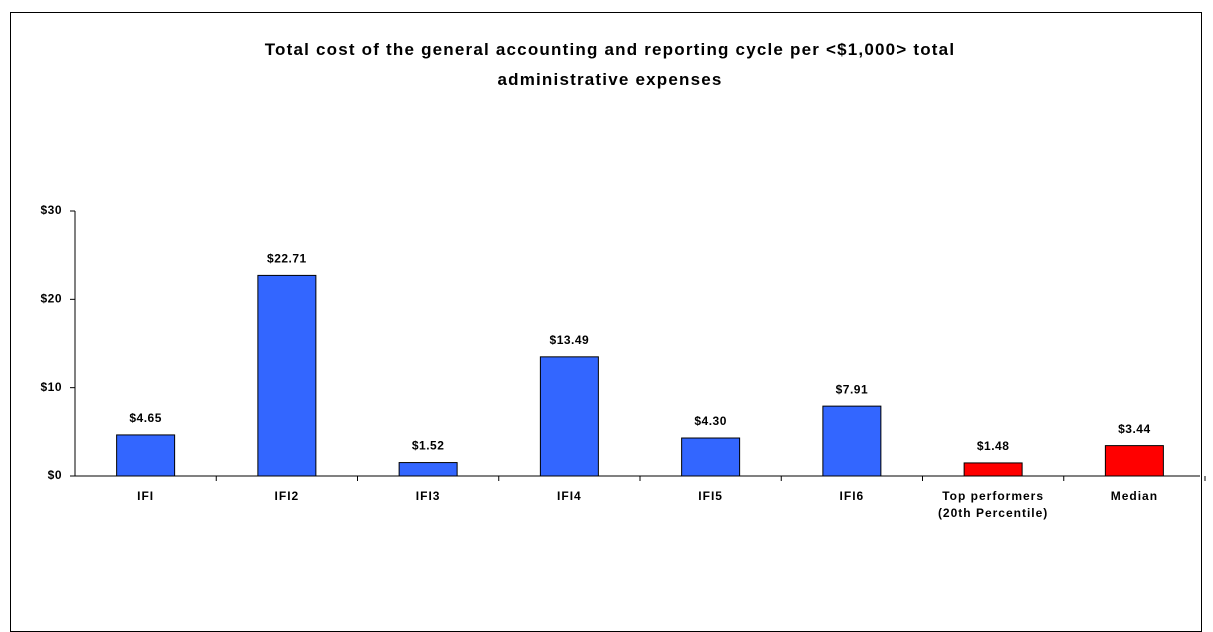  Describe the element at coordinates (569, 496) in the screenshot. I see `x-tick-label: IFI4` at that location.